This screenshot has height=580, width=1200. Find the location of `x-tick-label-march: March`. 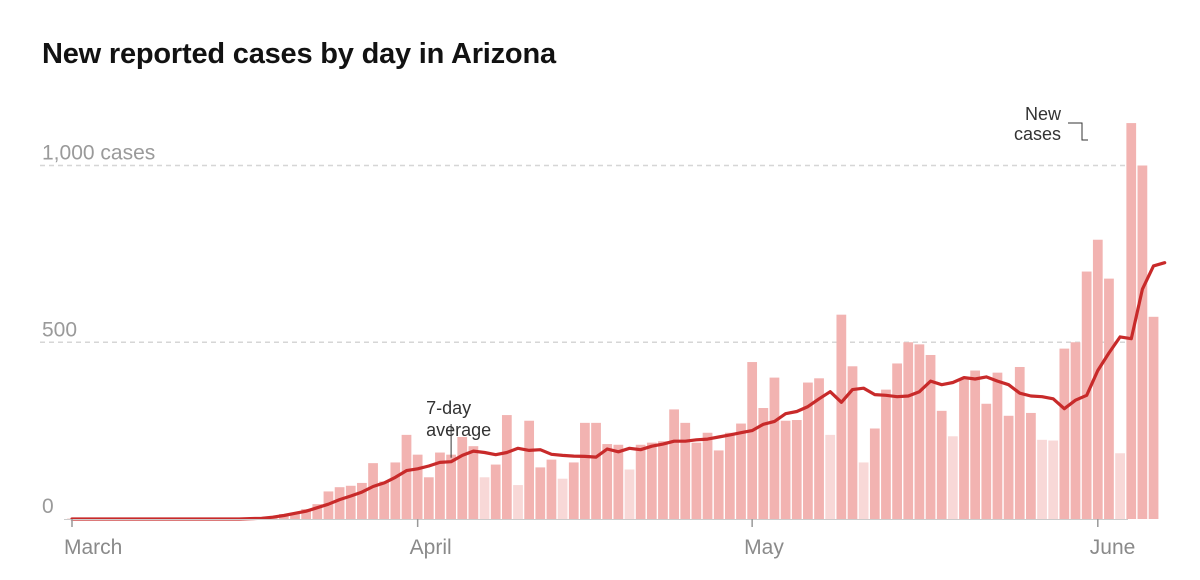

x-tick-label-march: March is located at coordinates (93, 547).